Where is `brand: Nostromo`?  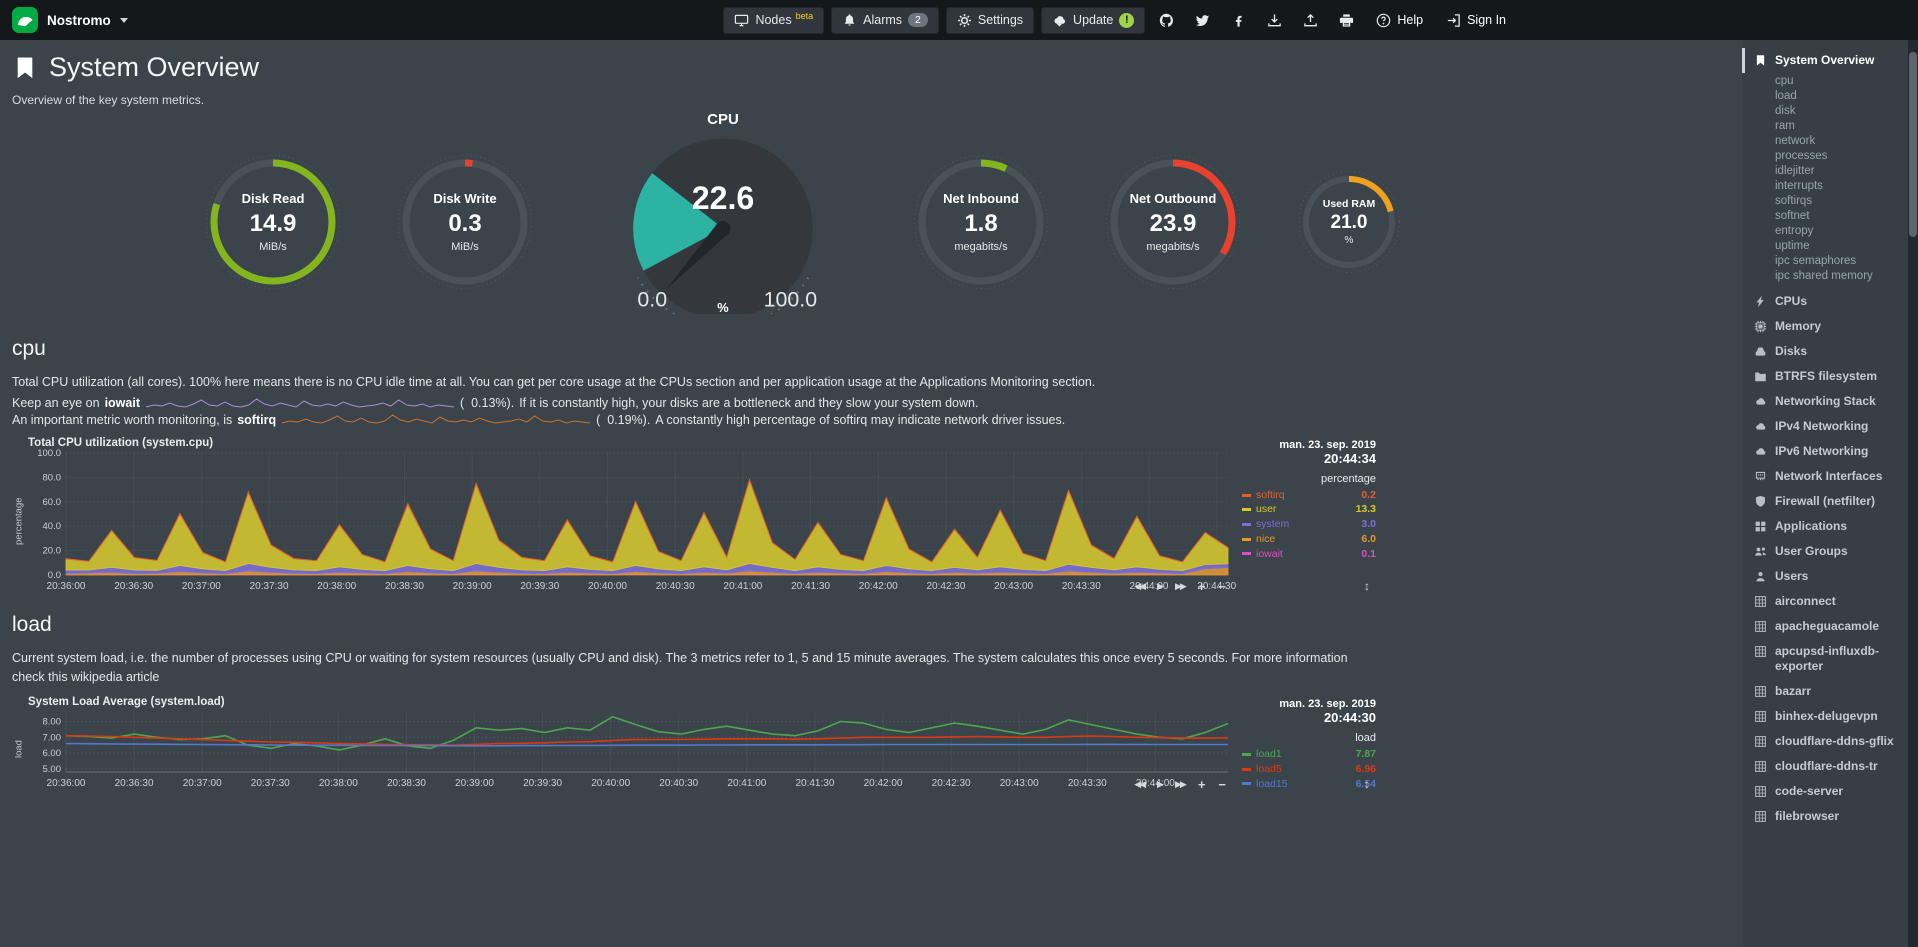
brand: Nostromo is located at coordinates (70, 20).